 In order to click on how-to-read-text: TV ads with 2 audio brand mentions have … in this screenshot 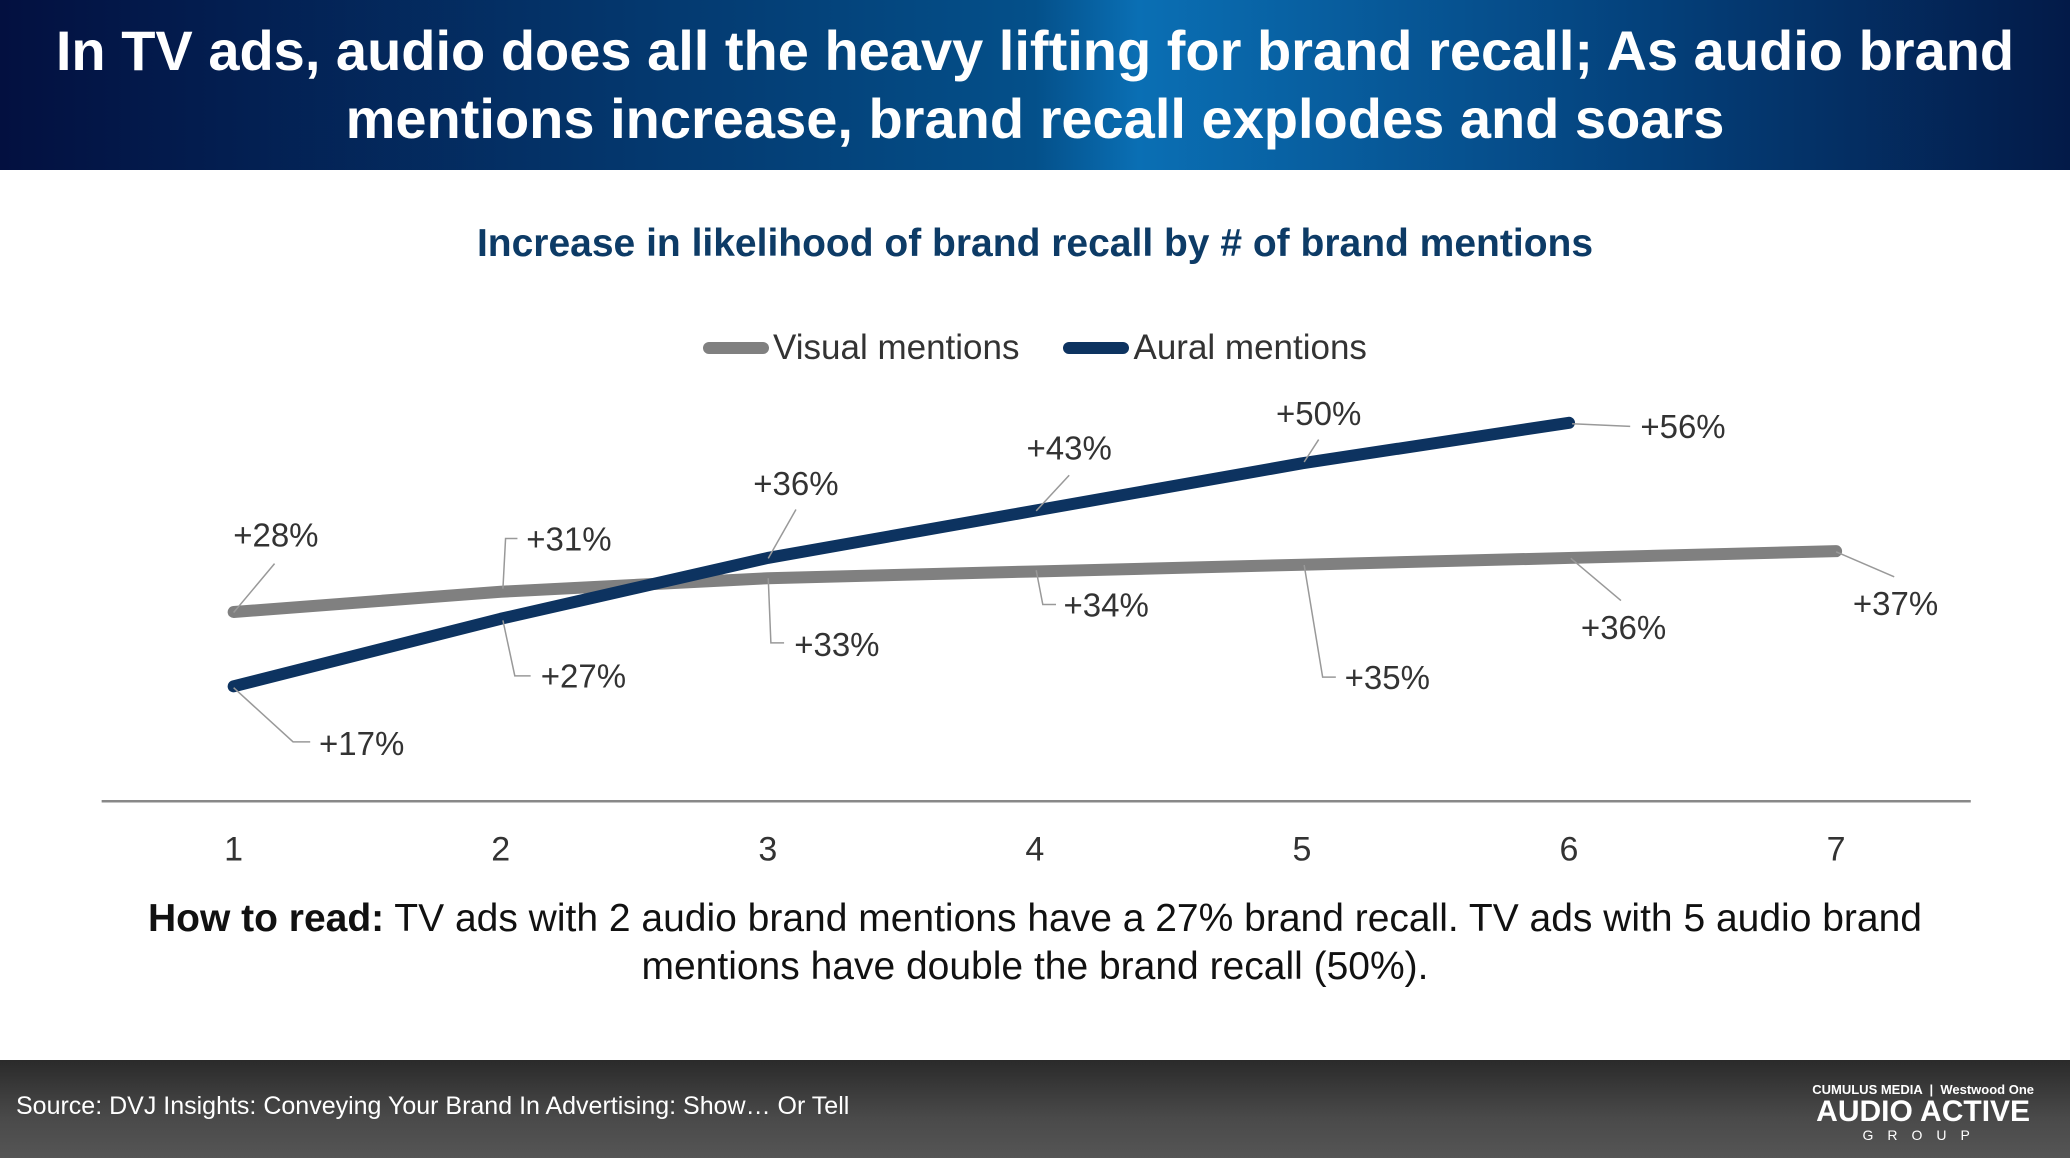, I will do `click(1153, 942)`.